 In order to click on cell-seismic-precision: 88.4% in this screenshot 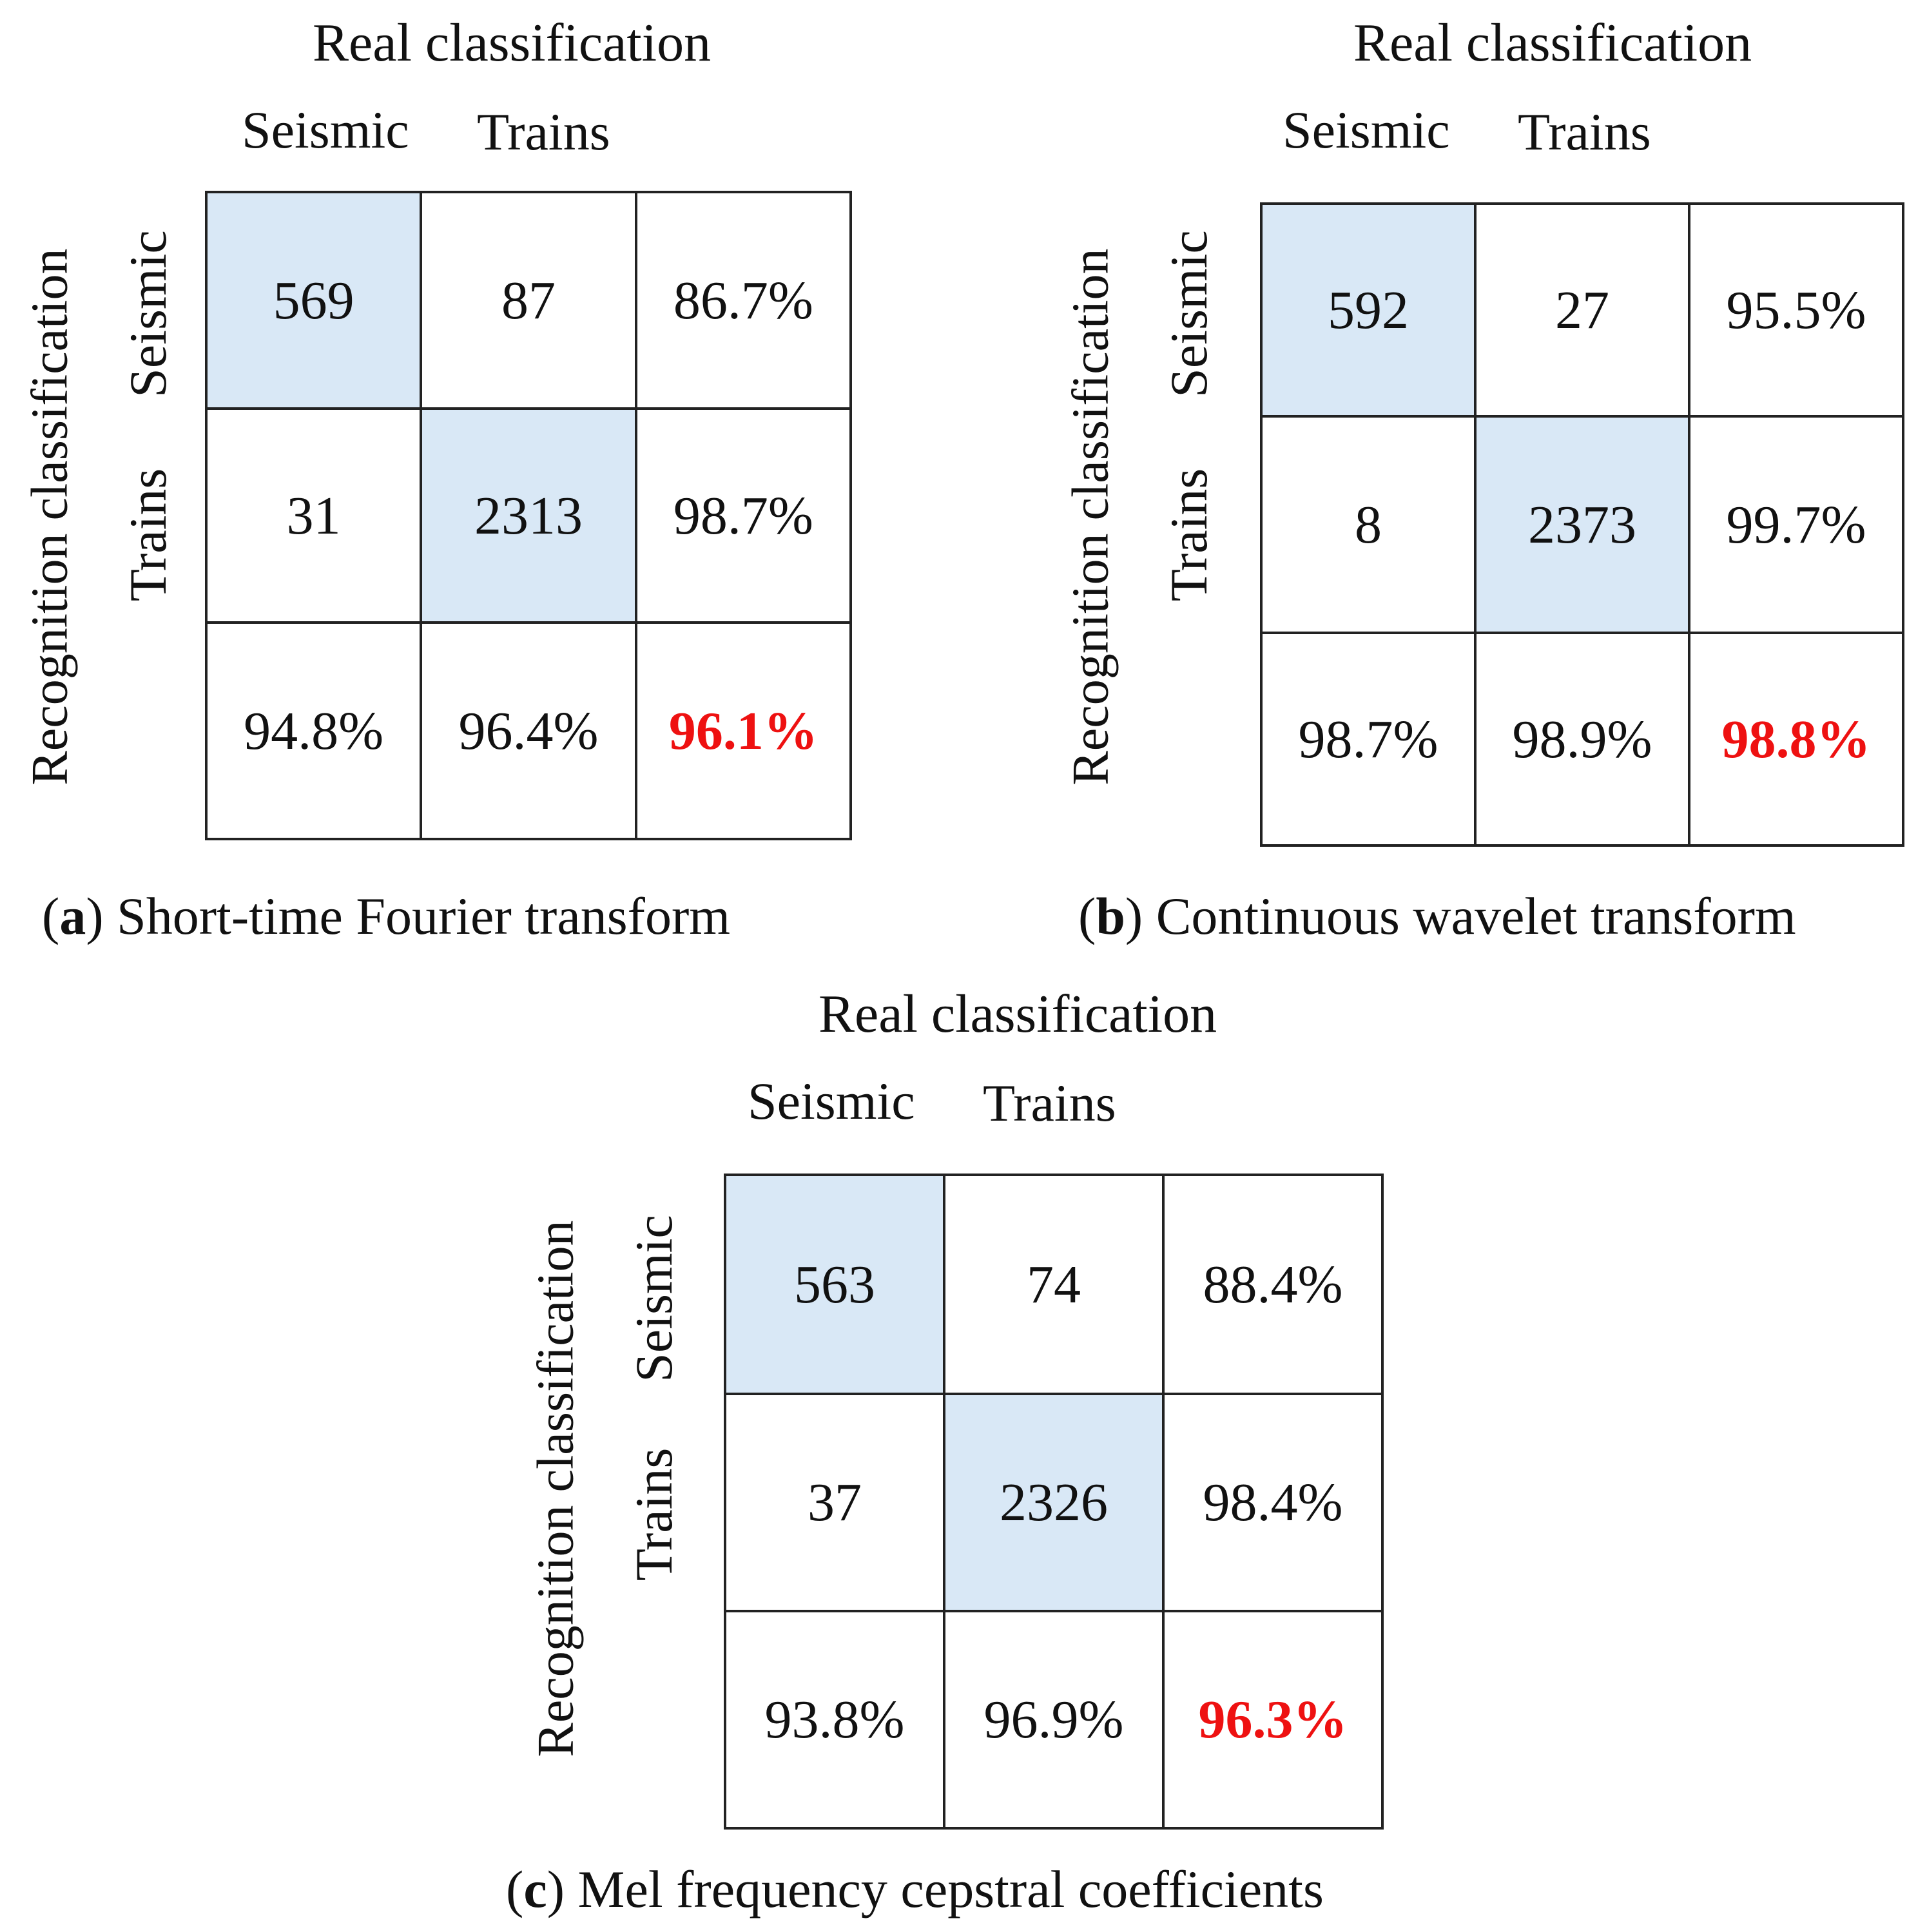, I will do `click(1273, 1284)`.